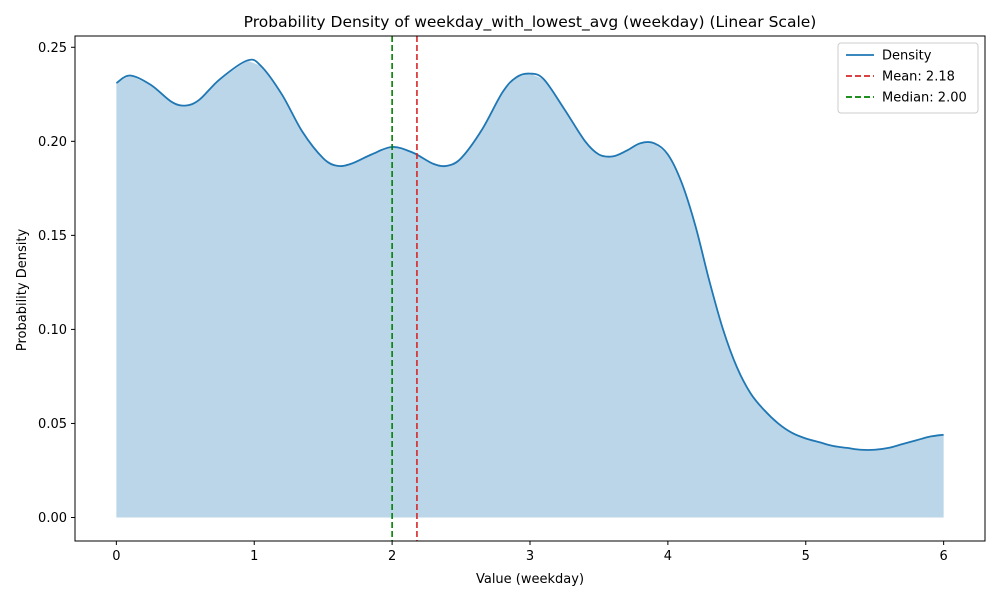 The height and width of the screenshot is (600, 1000). I want to click on x-tick-label: 0, so click(116, 556).